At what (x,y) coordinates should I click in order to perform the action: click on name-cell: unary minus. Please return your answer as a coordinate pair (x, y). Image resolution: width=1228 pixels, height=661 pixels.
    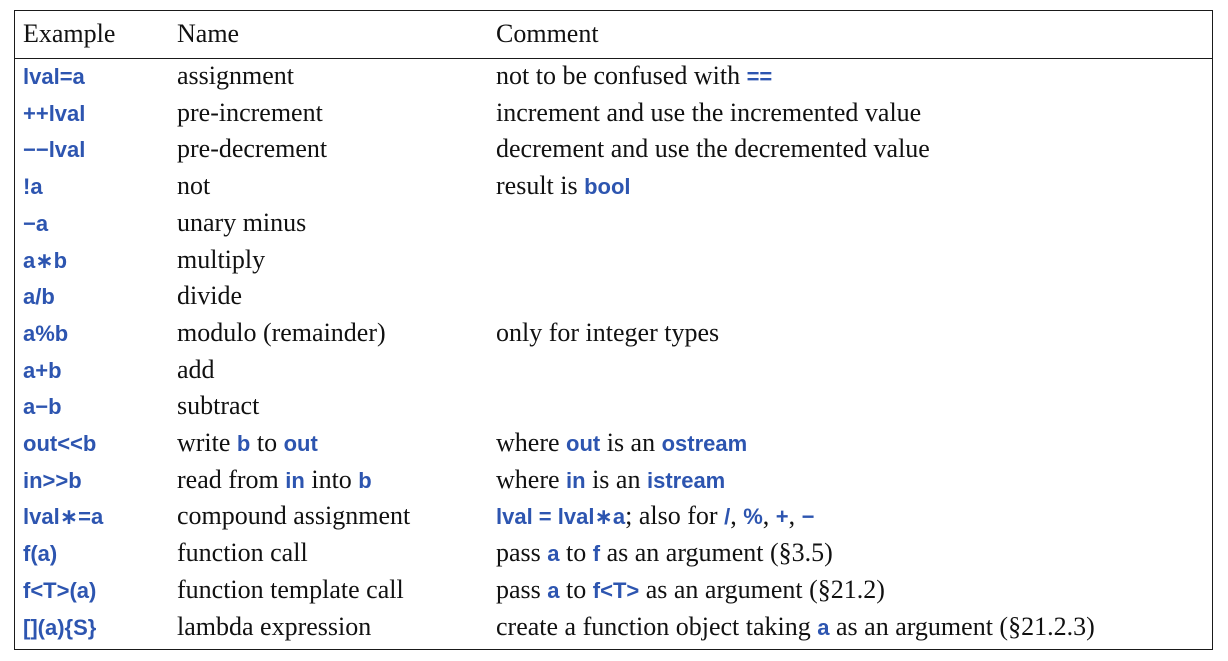
    Looking at the image, I should click on (242, 222).